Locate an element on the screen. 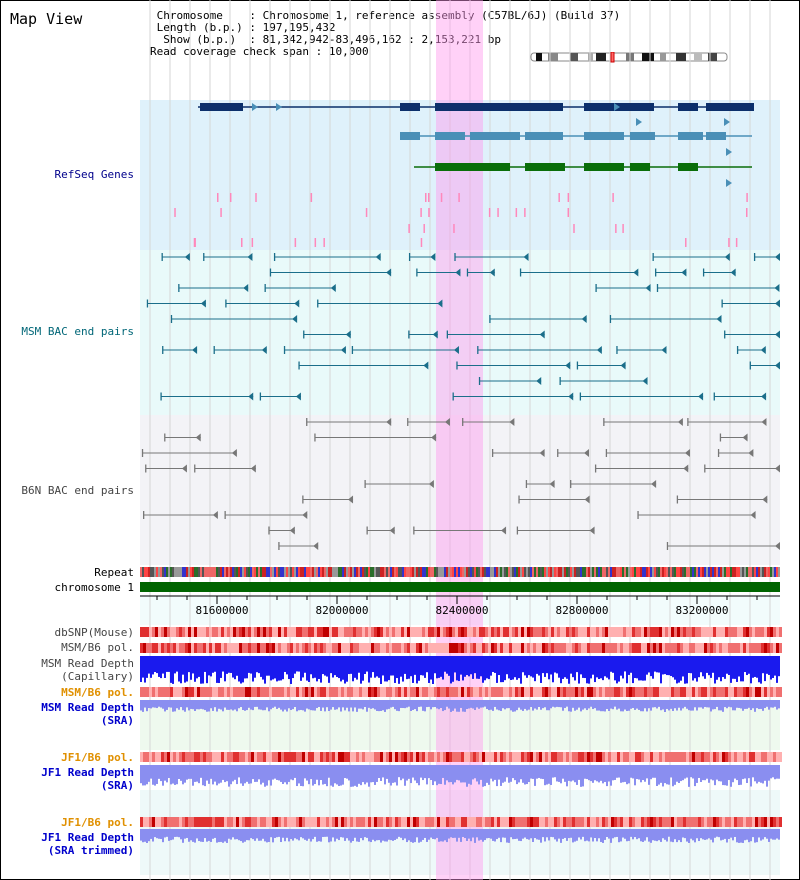 The width and height of the screenshot is (800, 880). track-label-refseq: RefSeq Genes is located at coordinates (94, 174).